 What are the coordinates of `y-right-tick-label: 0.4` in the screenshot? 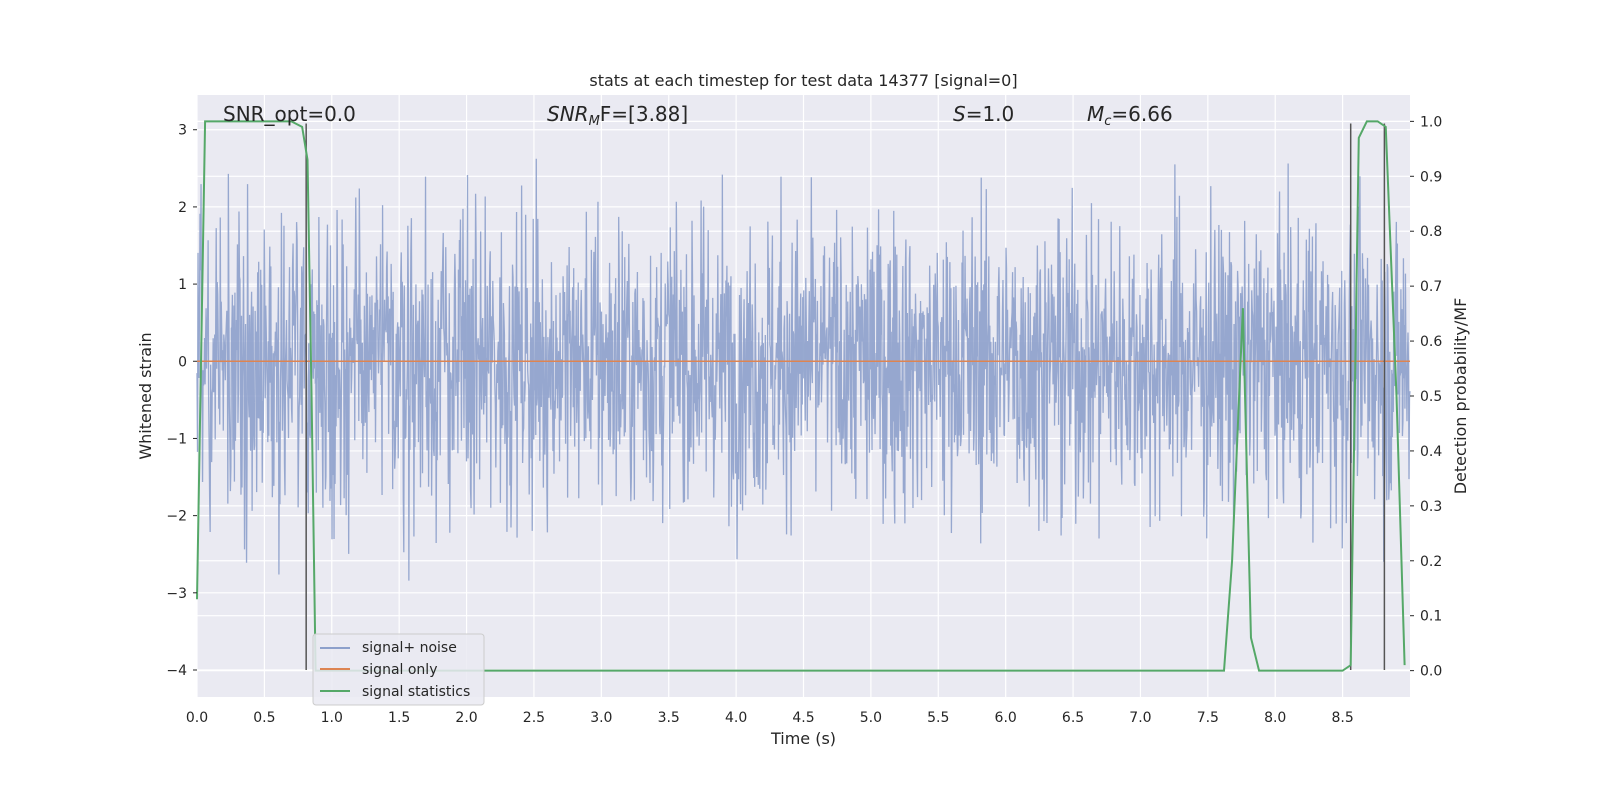 It's located at (1431, 452).